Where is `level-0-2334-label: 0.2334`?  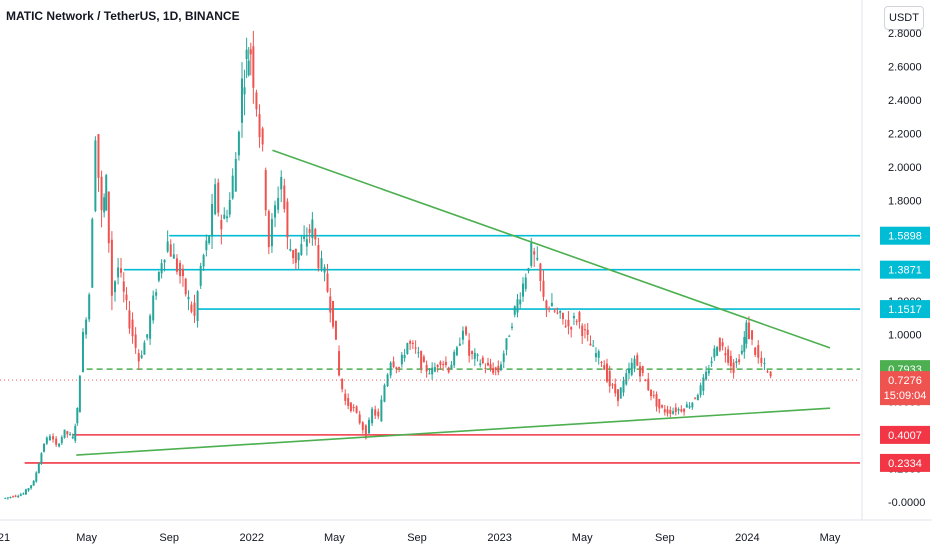 level-0-2334-label: 0.2334 is located at coordinates (905, 464).